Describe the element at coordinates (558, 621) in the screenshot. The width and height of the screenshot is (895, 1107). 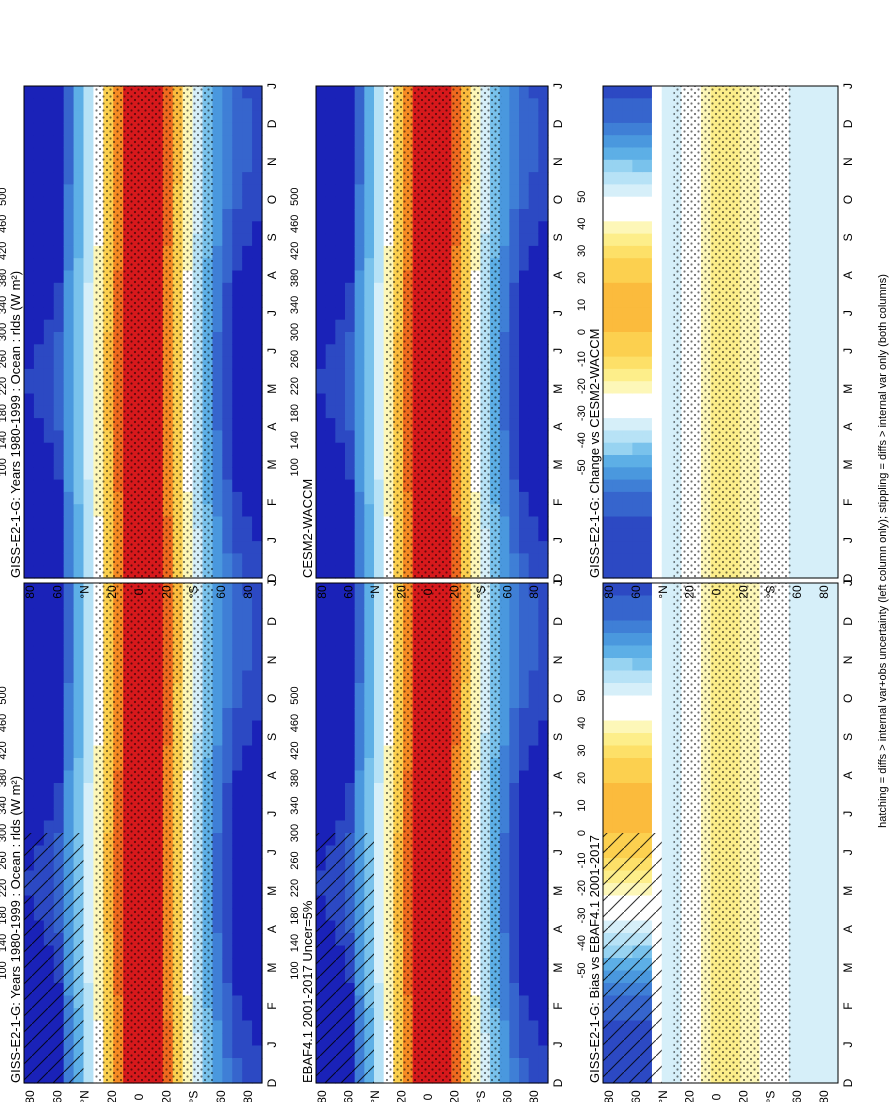
I see `month-tick-label: D` at that location.